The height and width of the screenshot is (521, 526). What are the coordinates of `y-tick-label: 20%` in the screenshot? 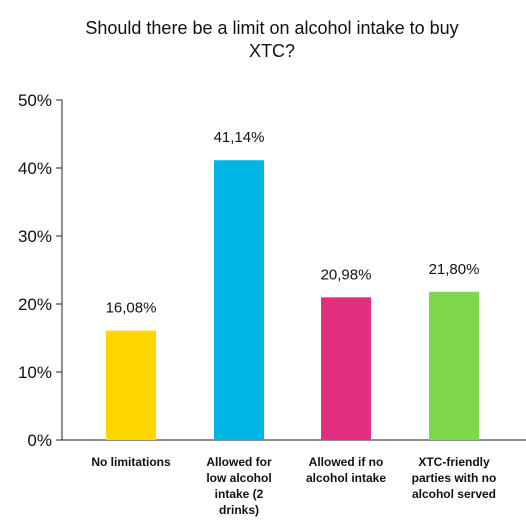 It's located at (35, 304).